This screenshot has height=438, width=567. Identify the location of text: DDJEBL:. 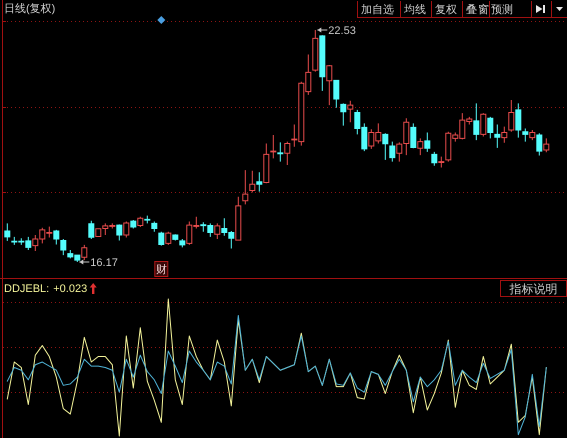
(27, 289).